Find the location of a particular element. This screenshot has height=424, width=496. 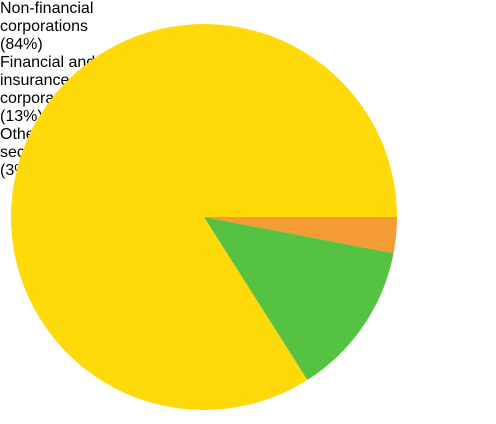

slice-label: Non-financial corporations (84%) is located at coordinates (50, 27).